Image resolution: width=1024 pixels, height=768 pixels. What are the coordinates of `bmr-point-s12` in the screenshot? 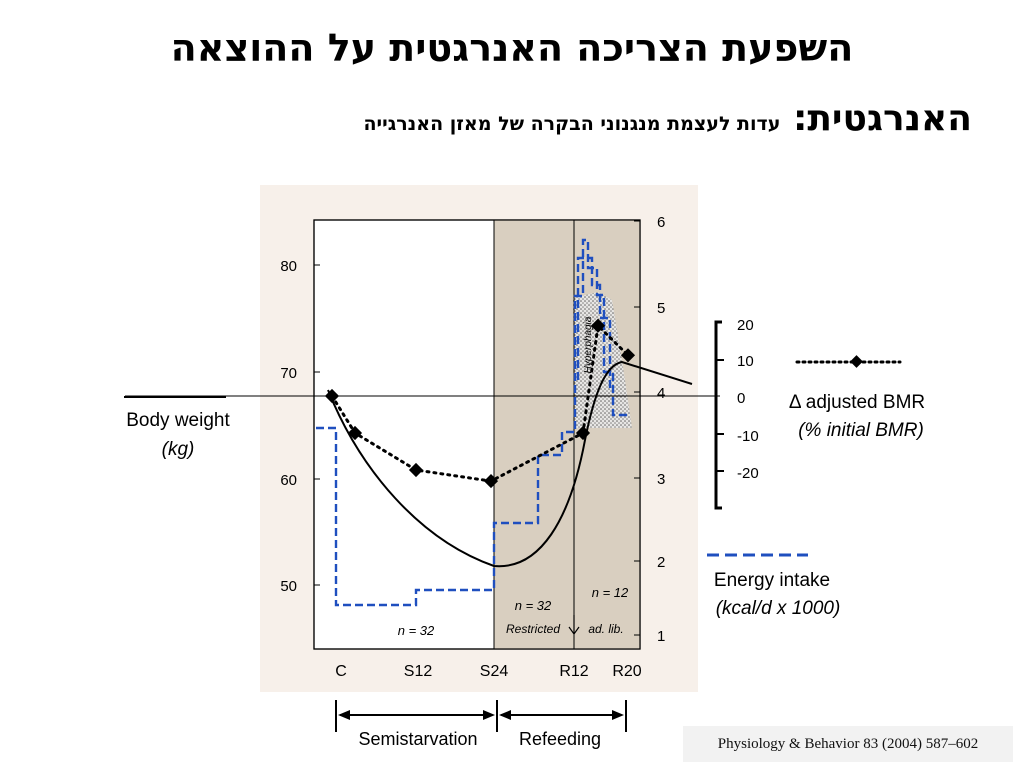 It's located at (416, 470).